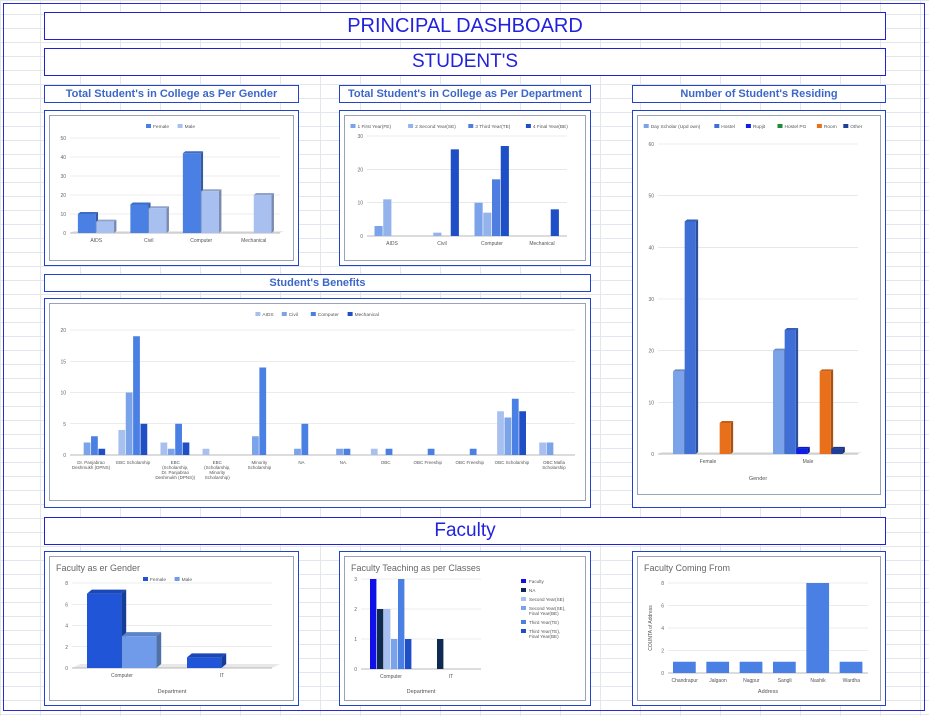 Image resolution: width=929 pixels, height=716 pixels. Describe the element at coordinates (547, 599) in the screenshot. I see `legend-label: Second Year(SE)` at that location.